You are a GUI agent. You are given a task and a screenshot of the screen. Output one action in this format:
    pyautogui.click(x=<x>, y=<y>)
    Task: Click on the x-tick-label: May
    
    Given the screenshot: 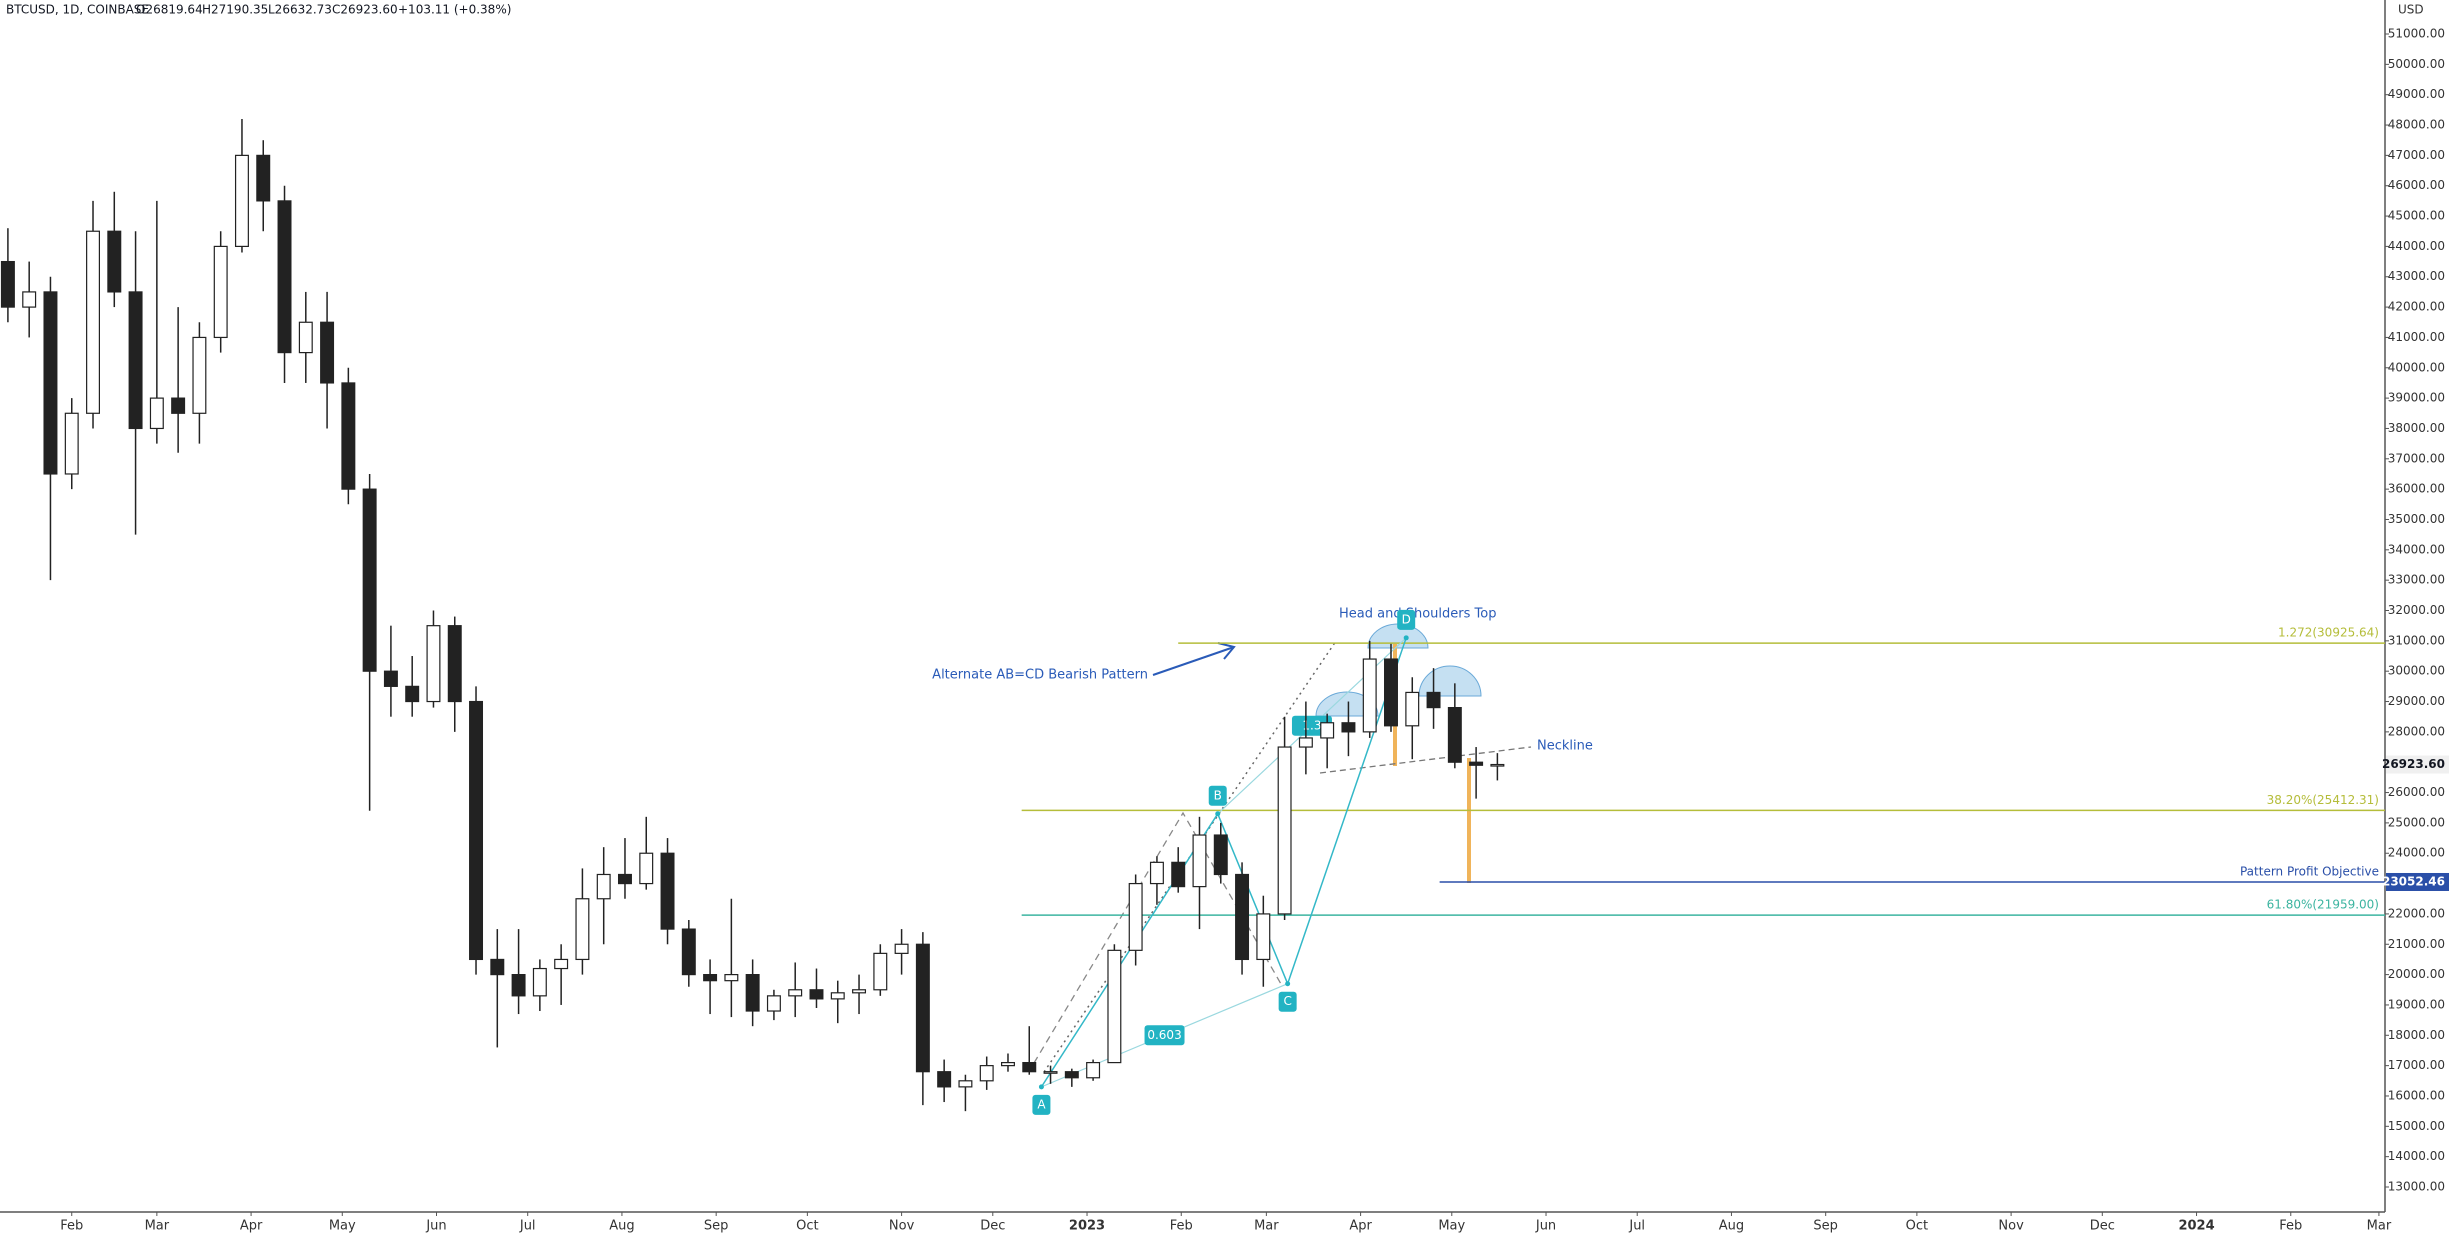 What is the action you would take?
    pyautogui.click(x=342, y=1226)
    